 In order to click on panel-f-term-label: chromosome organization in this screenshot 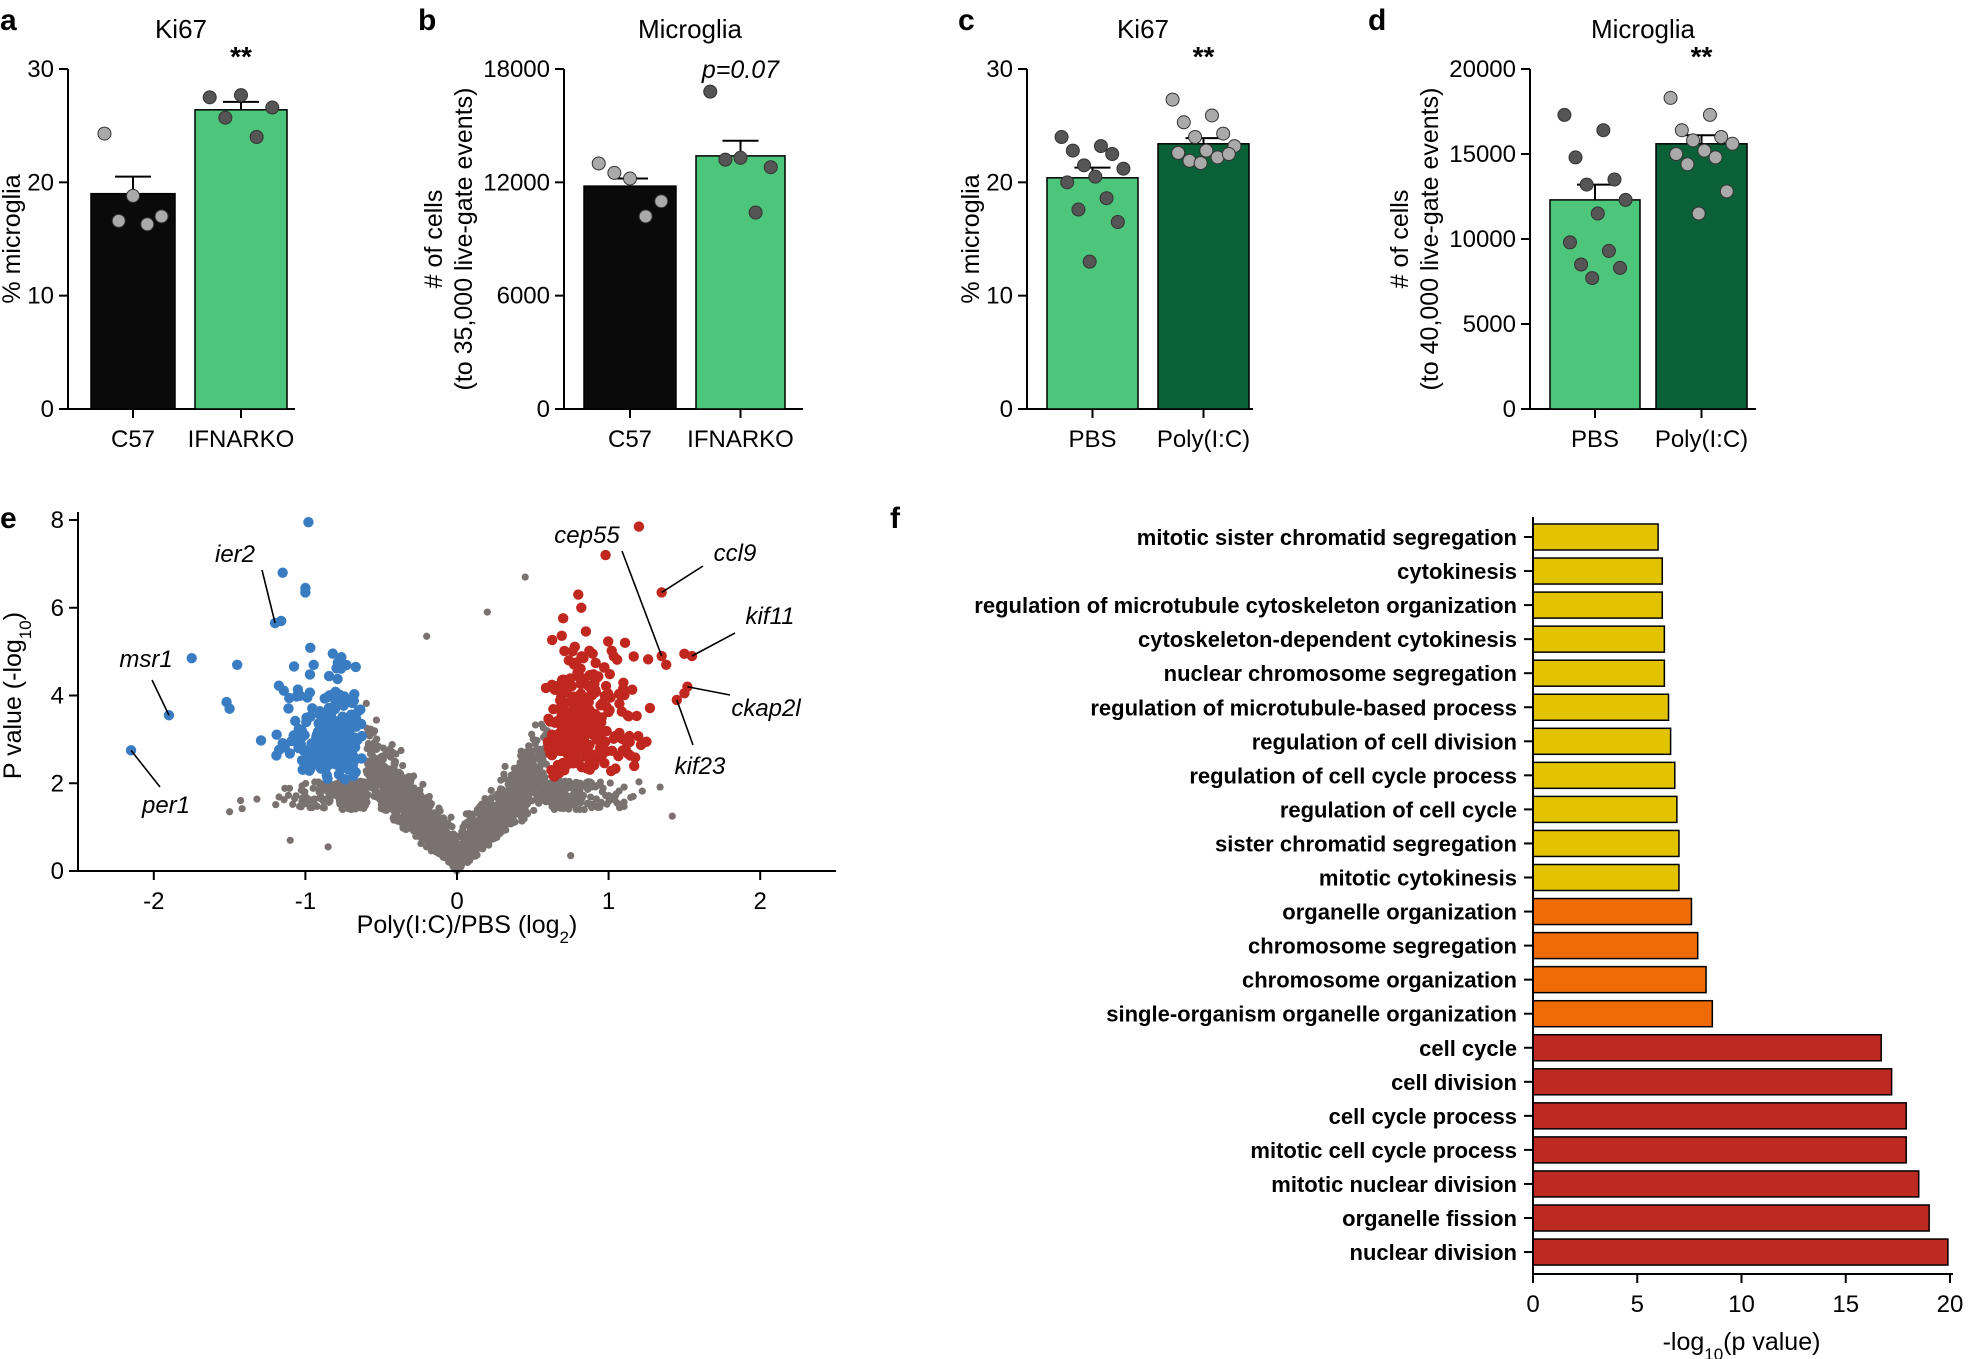, I will do `click(1379, 980)`.